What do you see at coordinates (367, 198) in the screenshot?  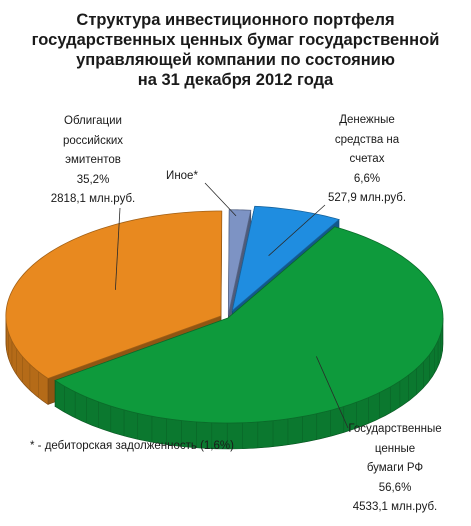 I see `slice-label-amount: 527,9 млн.руб.` at bounding box center [367, 198].